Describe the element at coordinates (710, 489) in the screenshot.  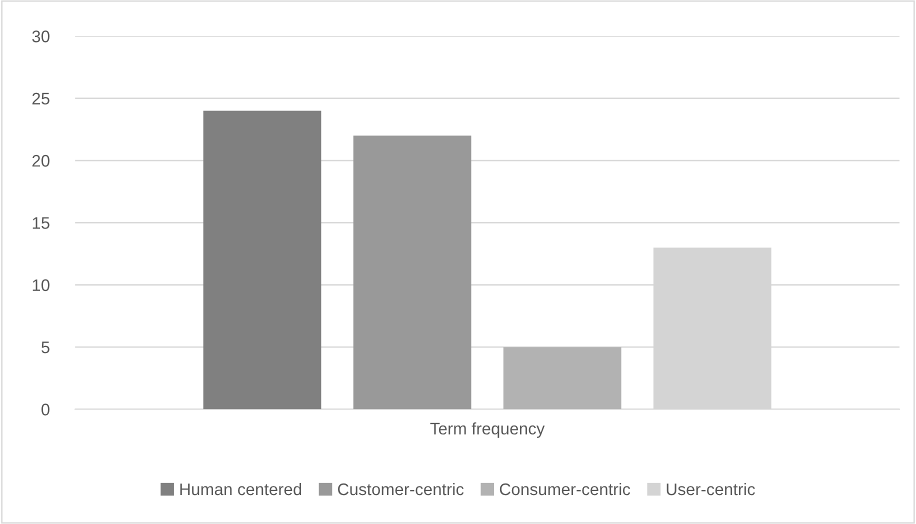
I see `legend-label: User-centric` at that location.